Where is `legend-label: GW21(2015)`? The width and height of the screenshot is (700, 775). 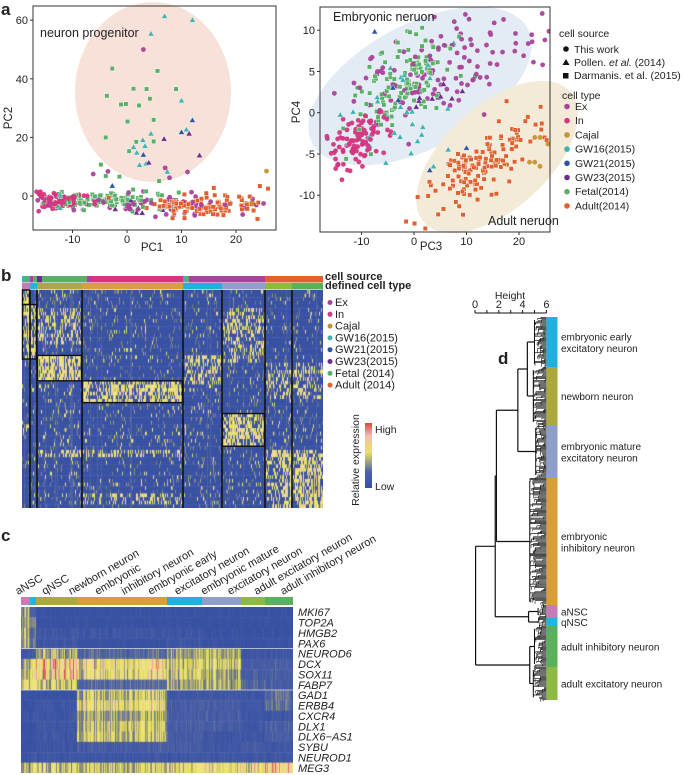
legend-label: GW21(2015) is located at coordinates (605, 164).